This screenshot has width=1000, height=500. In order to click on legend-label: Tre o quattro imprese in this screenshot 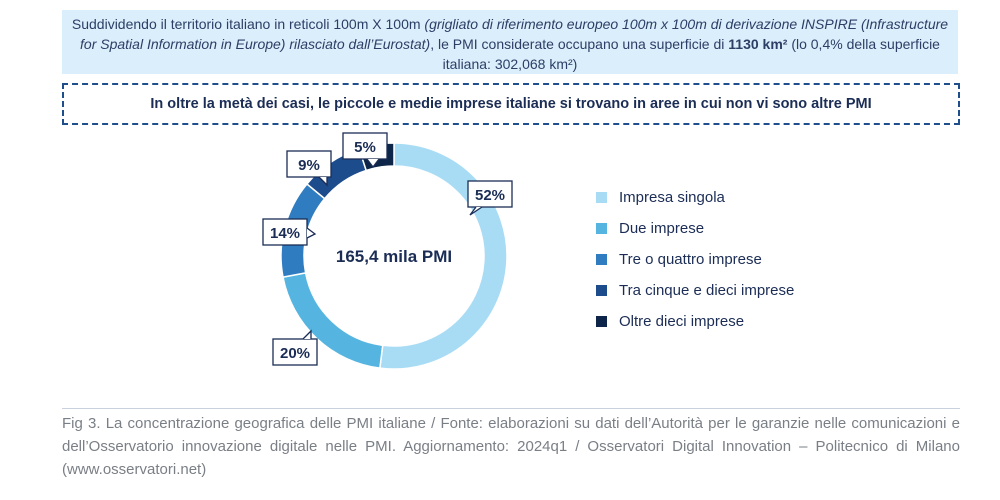, I will do `click(690, 259)`.